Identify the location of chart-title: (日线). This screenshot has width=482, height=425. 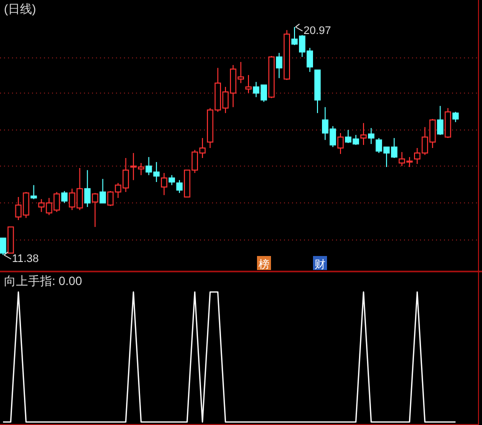
(20, 9).